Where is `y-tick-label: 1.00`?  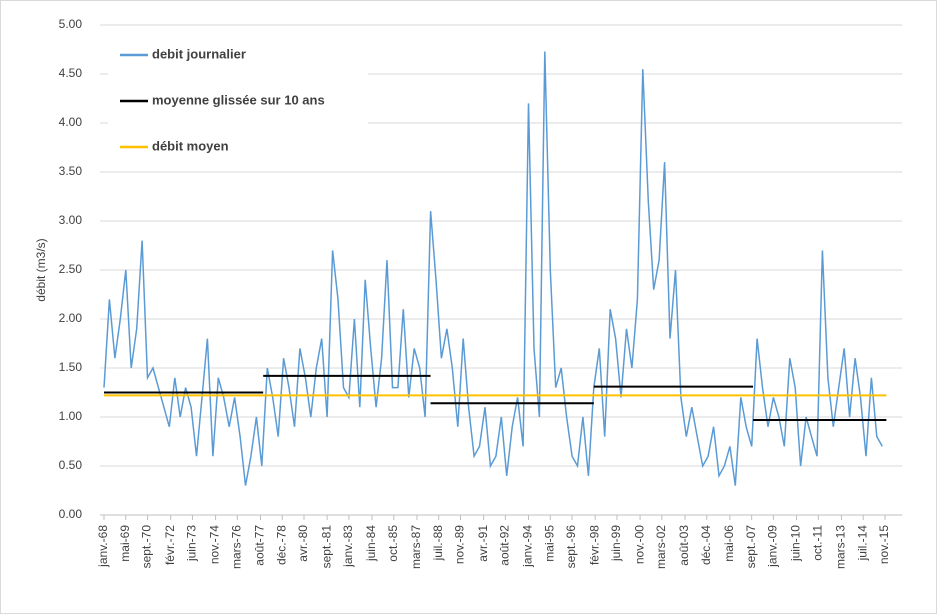 y-tick-label: 1.00 is located at coordinates (71, 416).